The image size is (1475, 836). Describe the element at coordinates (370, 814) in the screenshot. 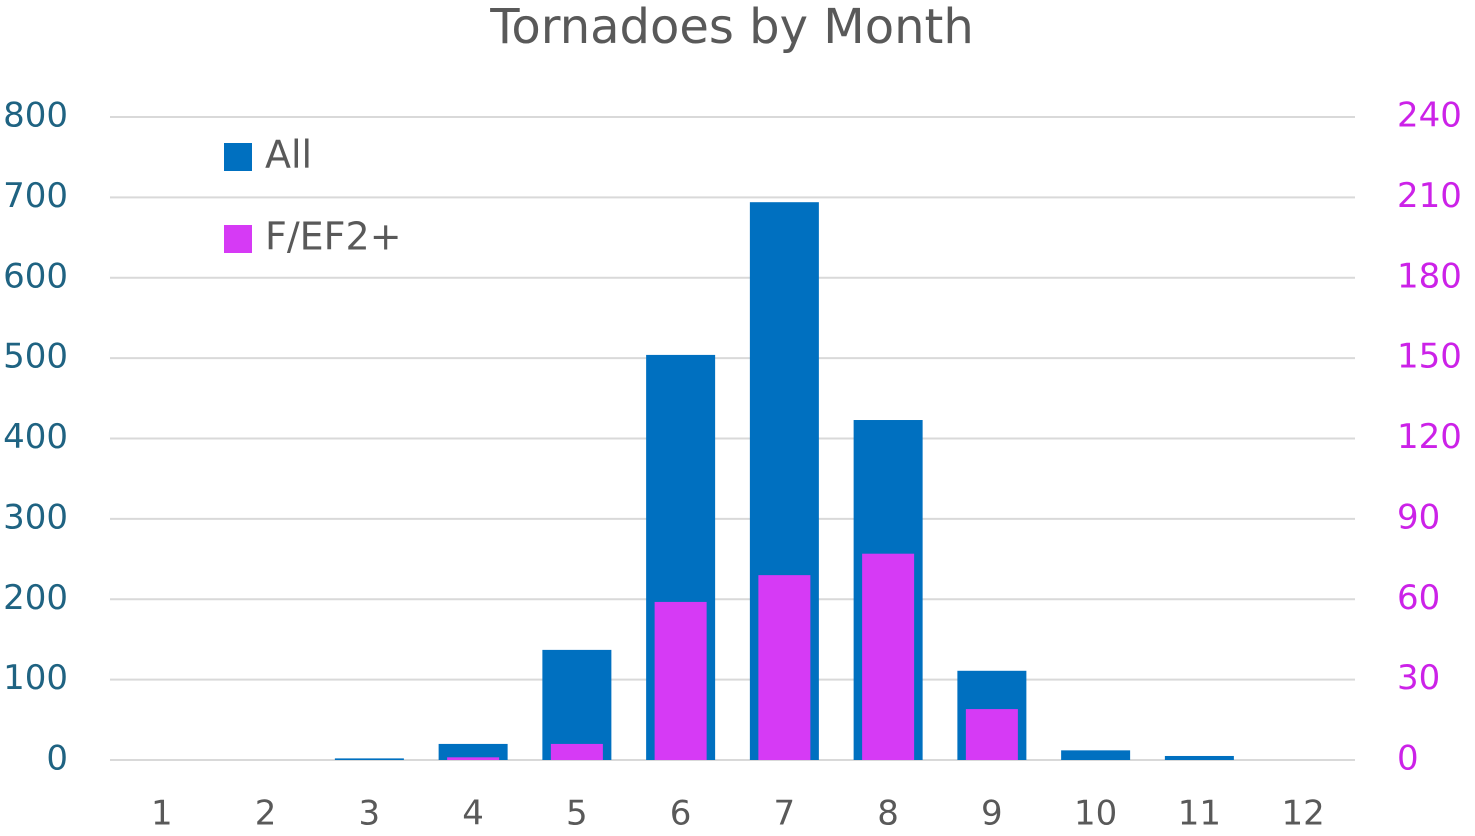

I see `x-tick-label: 3` at that location.